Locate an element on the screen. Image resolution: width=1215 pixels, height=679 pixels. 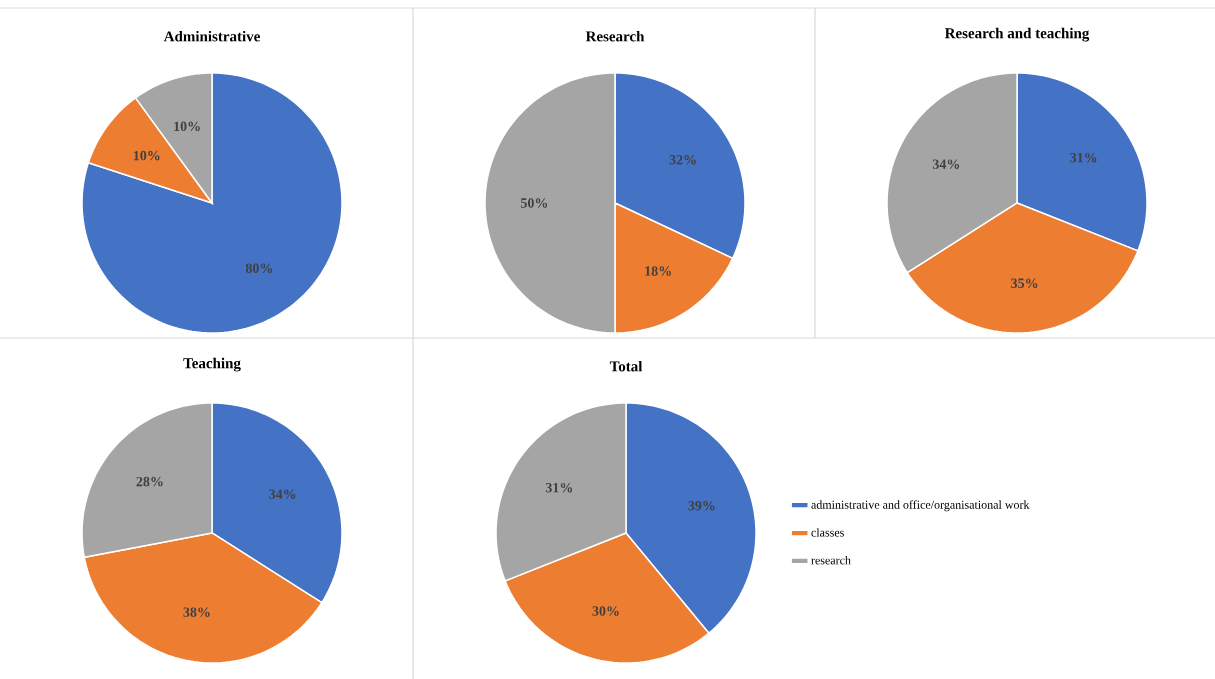
data-label: 30% is located at coordinates (605, 611).